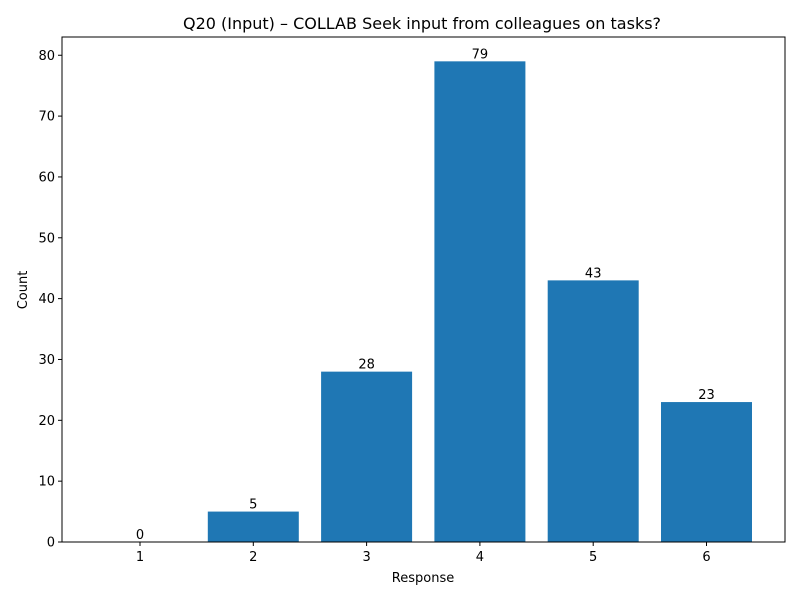 Image resolution: width=800 pixels, height=600 pixels. What do you see at coordinates (593, 557) in the screenshot?
I see `x-tick-label-5: 5` at bounding box center [593, 557].